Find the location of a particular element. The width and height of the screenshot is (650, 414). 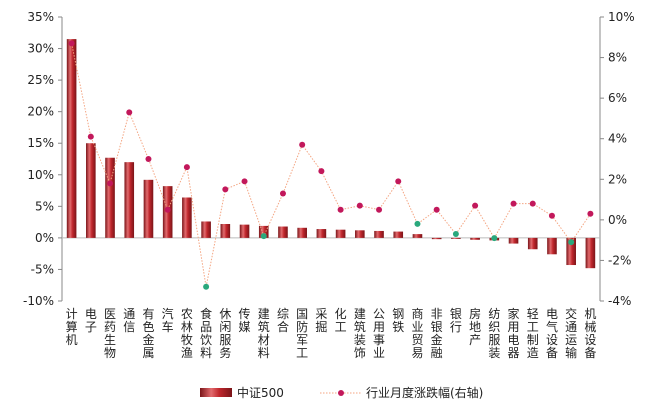

x-category-label: 传媒 is located at coordinates (245, 320).